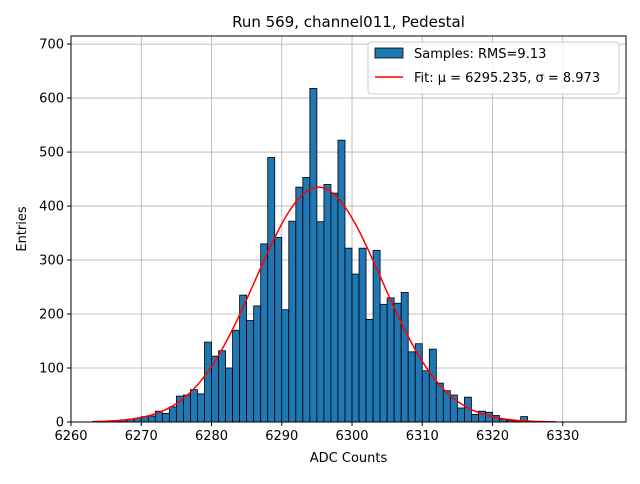  What do you see at coordinates (51, 369) in the screenshot?
I see `y-tick-label: 100` at bounding box center [51, 369].